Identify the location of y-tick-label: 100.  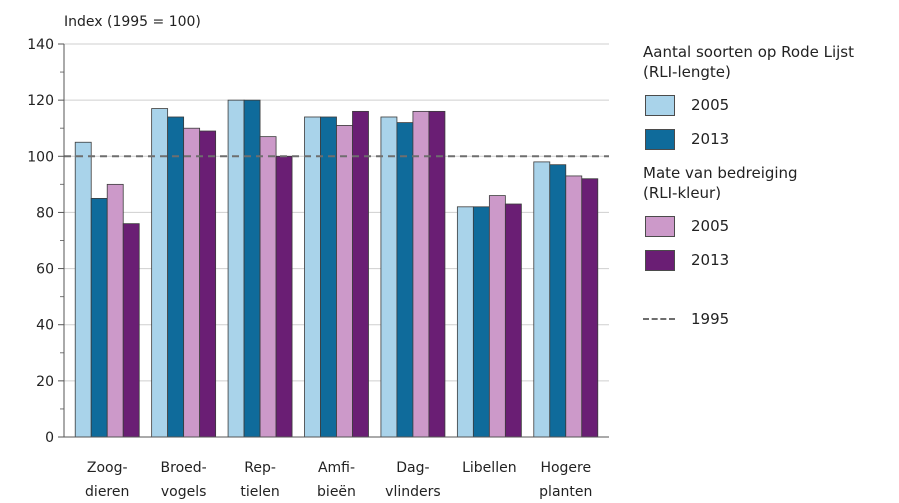
(40, 157).